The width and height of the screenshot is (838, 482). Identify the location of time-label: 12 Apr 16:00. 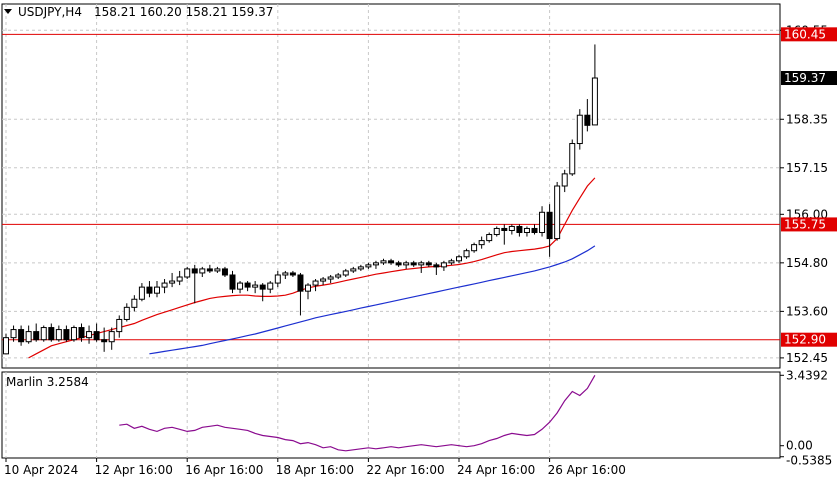
(134, 470).